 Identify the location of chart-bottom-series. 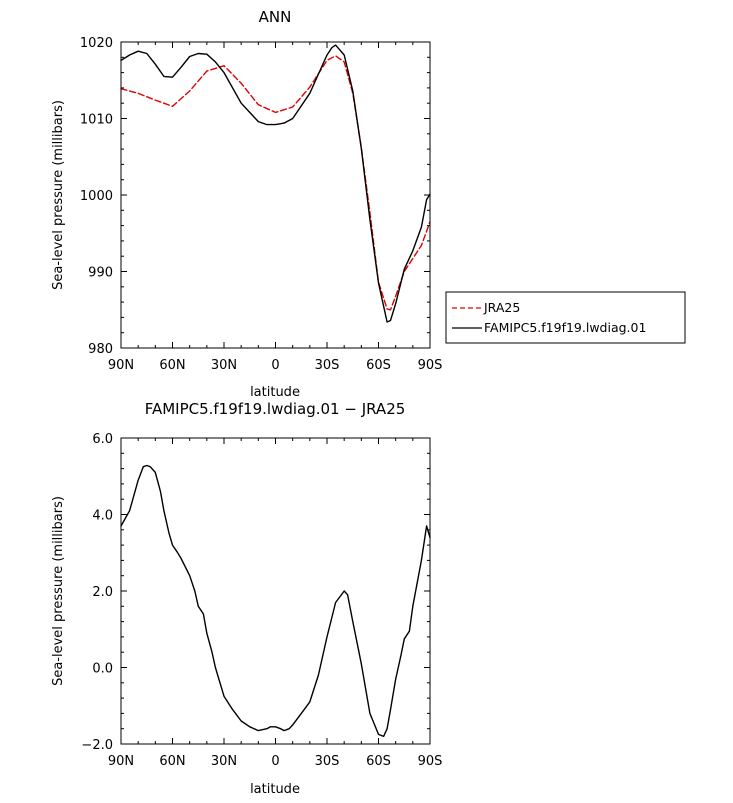
(275, 601).